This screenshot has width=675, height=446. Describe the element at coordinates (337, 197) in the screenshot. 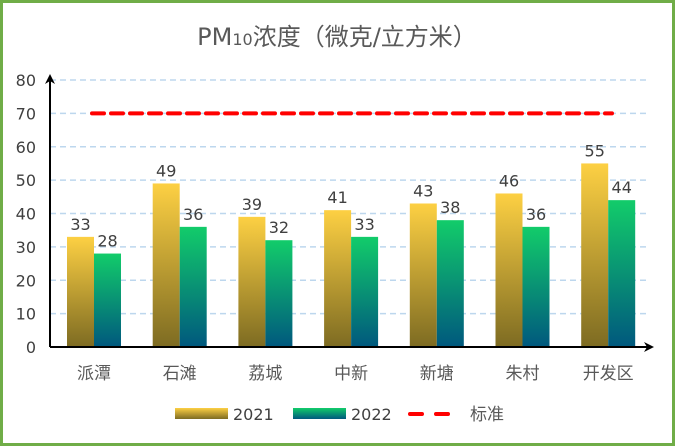

I see `data-label: 41` at that location.